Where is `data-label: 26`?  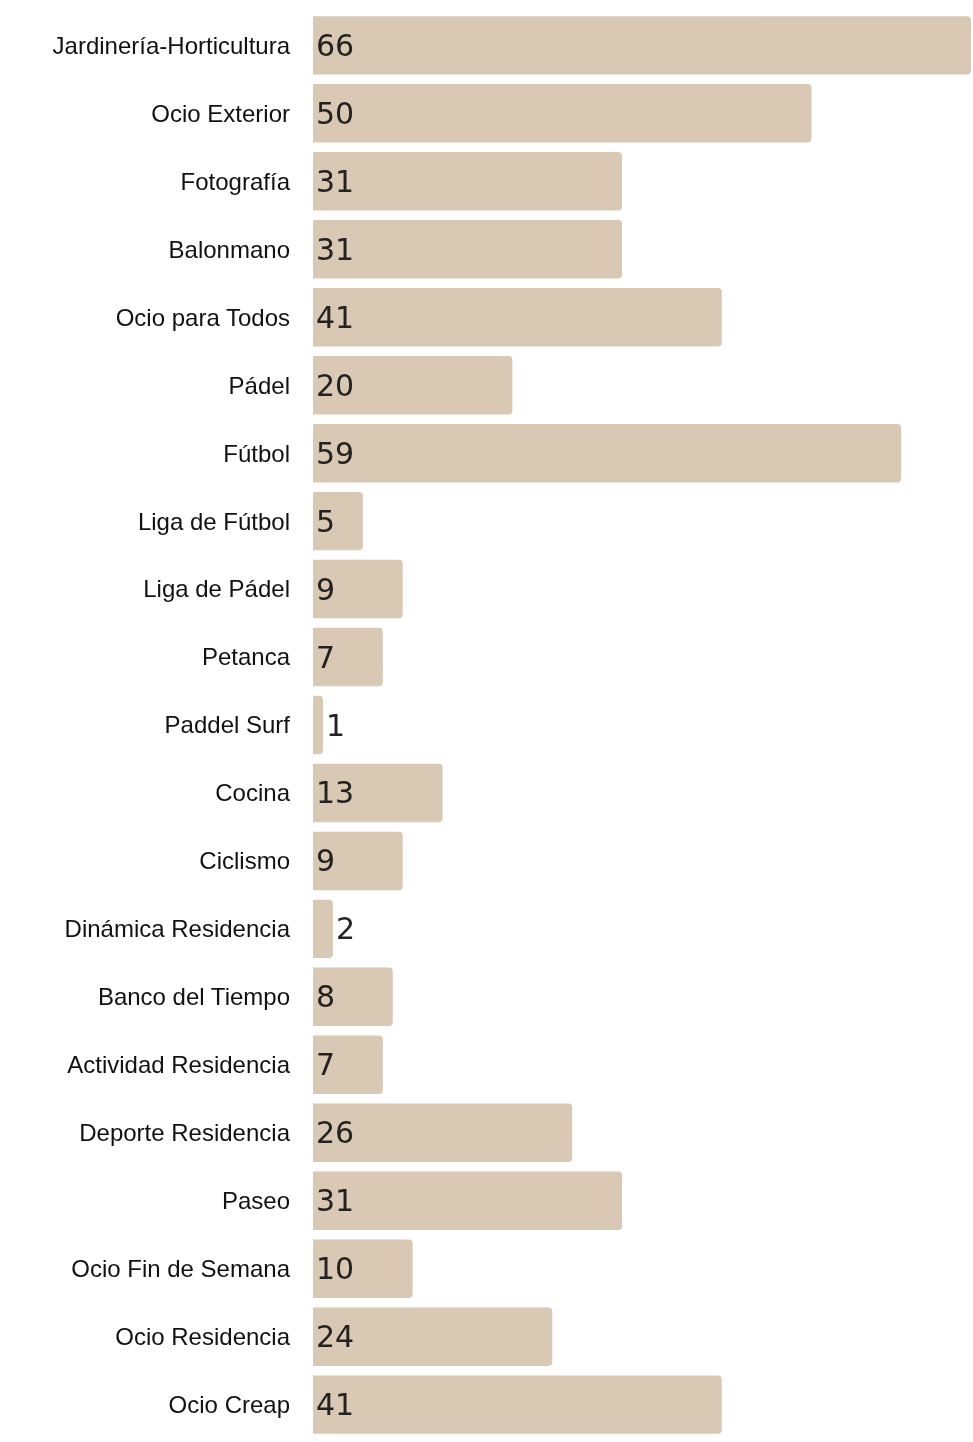 data-label: 26 is located at coordinates (335, 1133).